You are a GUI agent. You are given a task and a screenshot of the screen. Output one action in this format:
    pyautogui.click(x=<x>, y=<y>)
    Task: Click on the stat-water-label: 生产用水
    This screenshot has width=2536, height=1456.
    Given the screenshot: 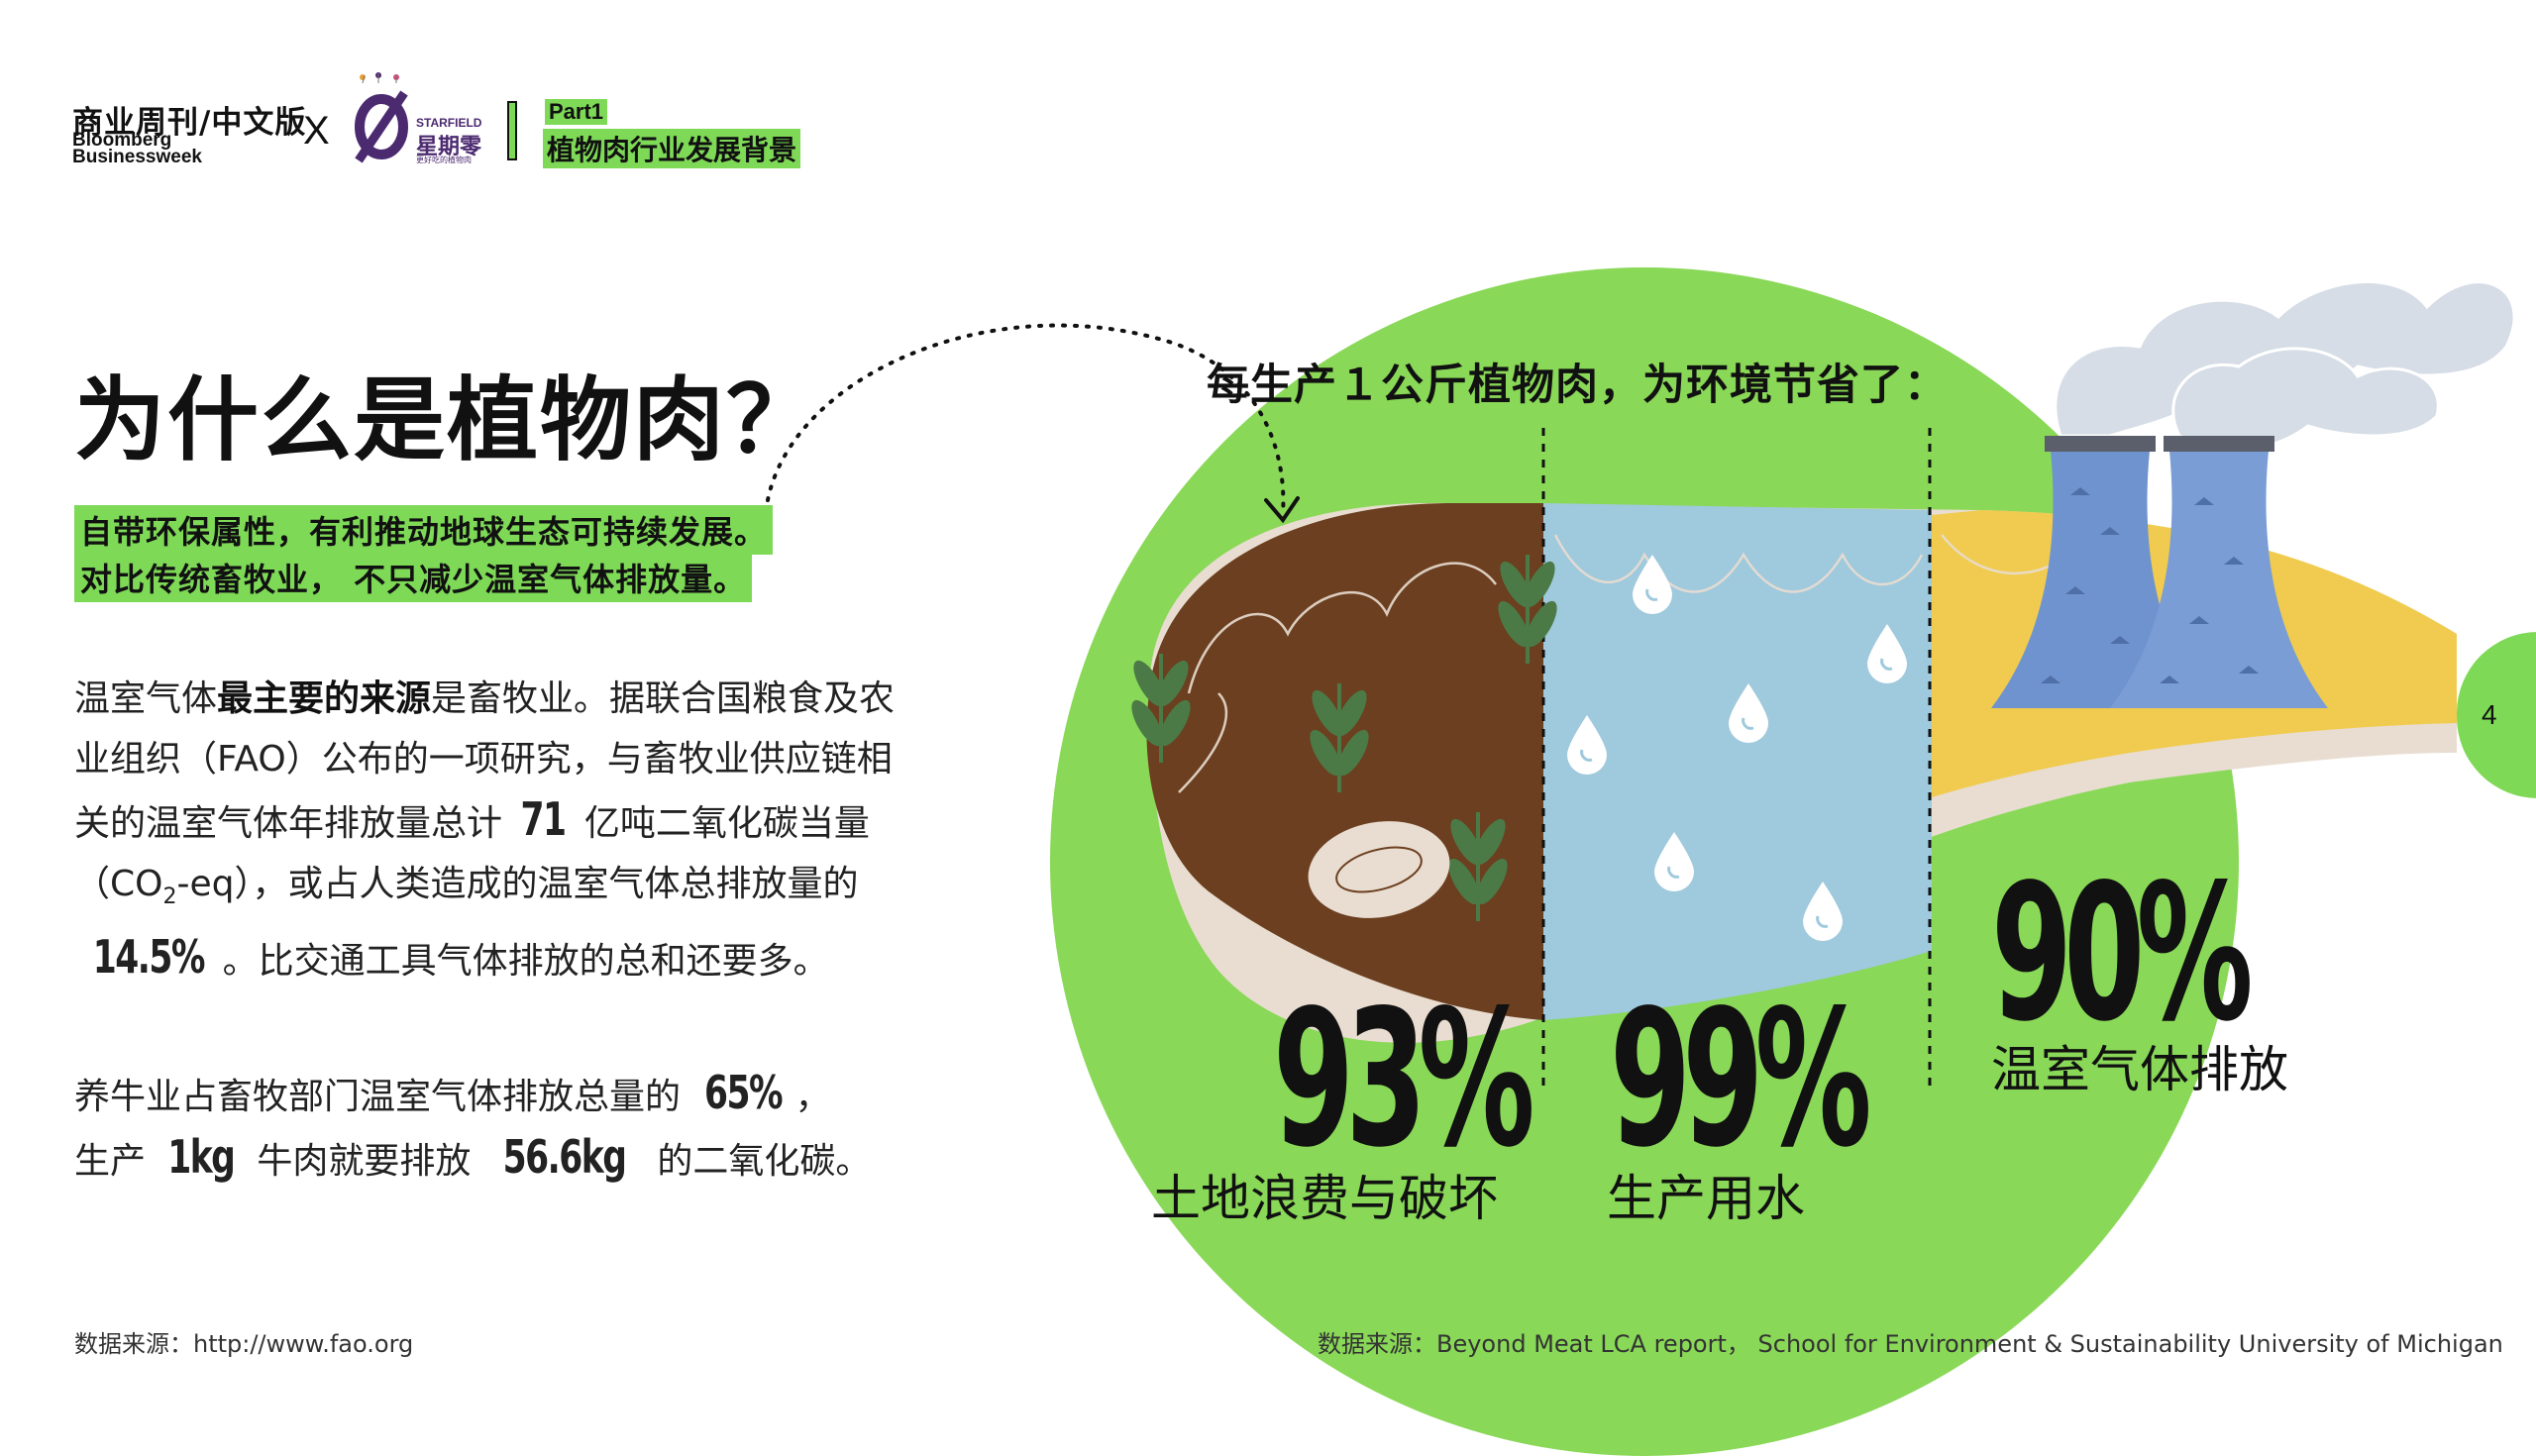 What is the action you would take?
    pyautogui.click(x=1706, y=1198)
    